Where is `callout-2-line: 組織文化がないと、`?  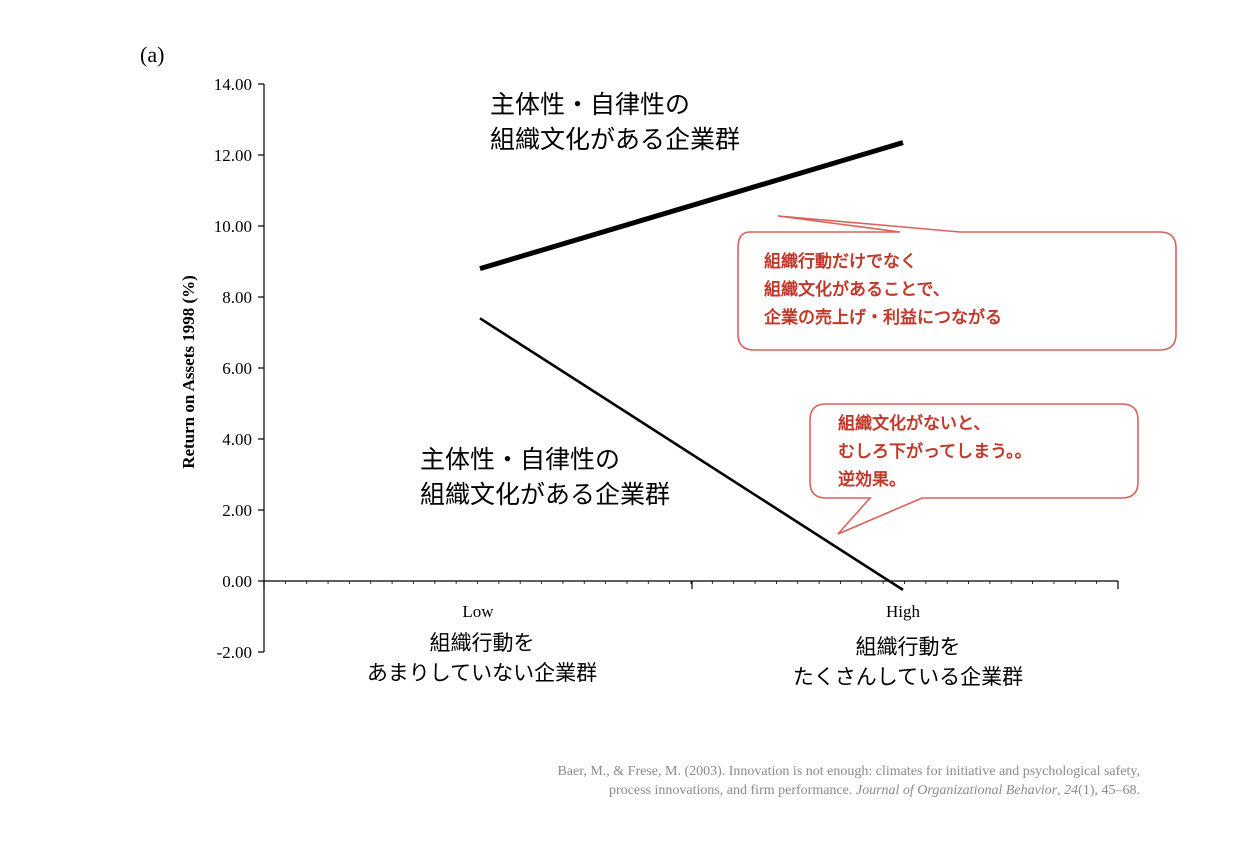
callout-2-line: 組織文化がないと、 is located at coordinates (914, 424).